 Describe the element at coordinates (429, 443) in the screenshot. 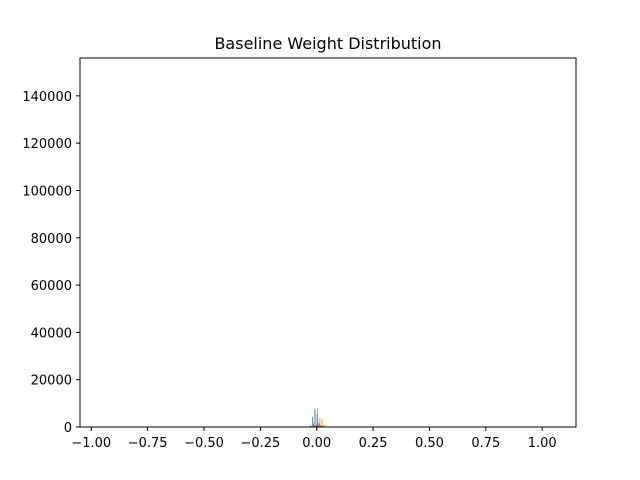

I see `x-tick-label: 0.50` at that location.